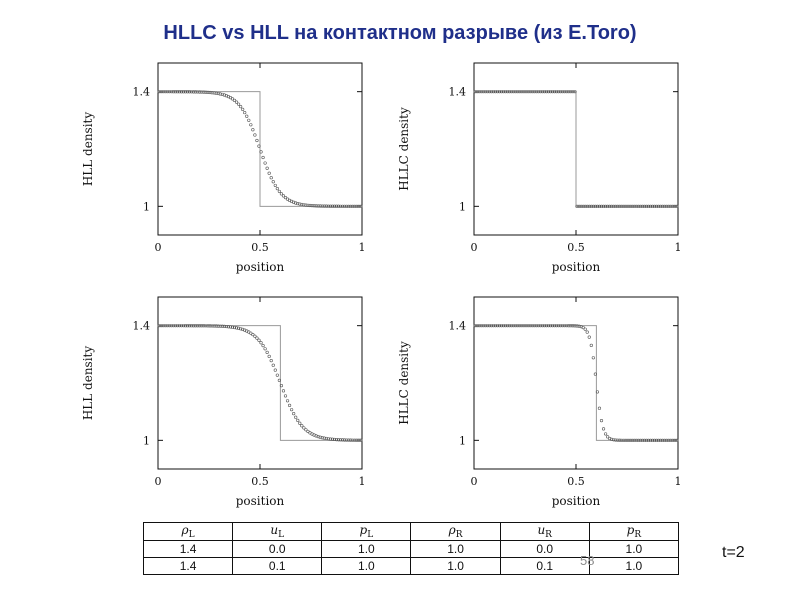  I want to click on table-row: 1.4 0.0 1.0 1.0 0.0 1.0, so click(411, 549).